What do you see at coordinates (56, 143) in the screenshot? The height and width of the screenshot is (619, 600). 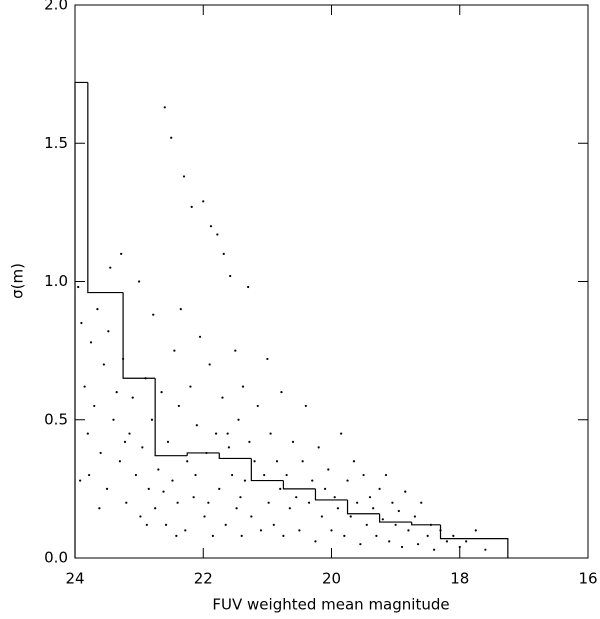 I see `y-tick-label: 1.5` at bounding box center [56, 143].